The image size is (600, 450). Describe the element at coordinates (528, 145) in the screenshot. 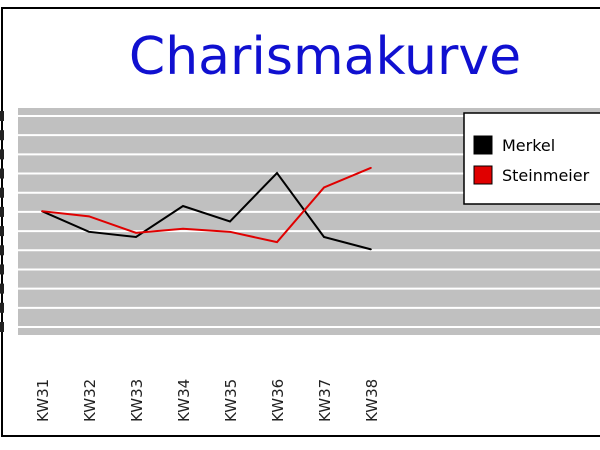

I see `legend-label-merkel: Merkel` at that location.